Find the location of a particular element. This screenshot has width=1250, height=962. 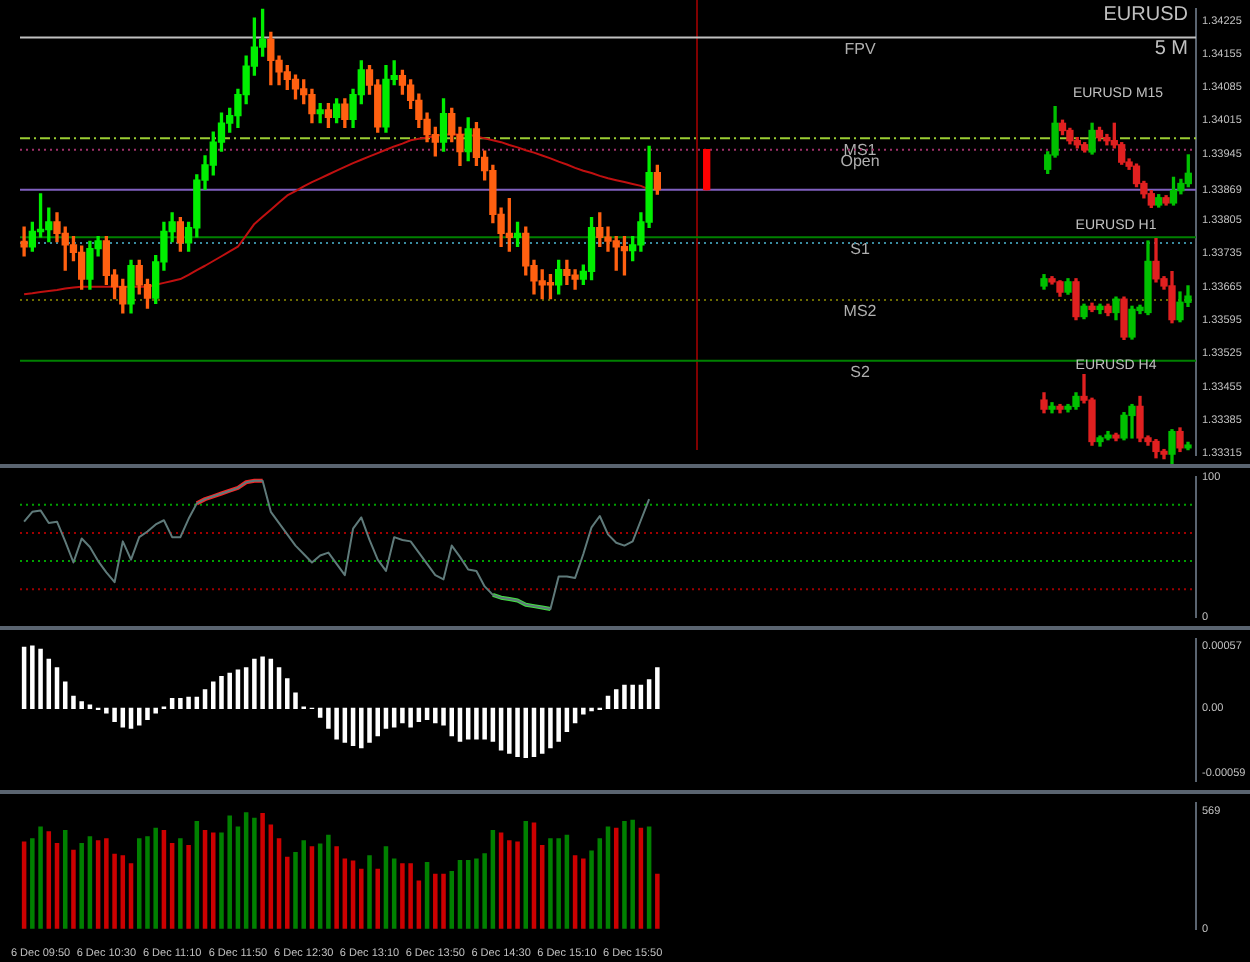

candlestick is located at coordinates (24, 241).